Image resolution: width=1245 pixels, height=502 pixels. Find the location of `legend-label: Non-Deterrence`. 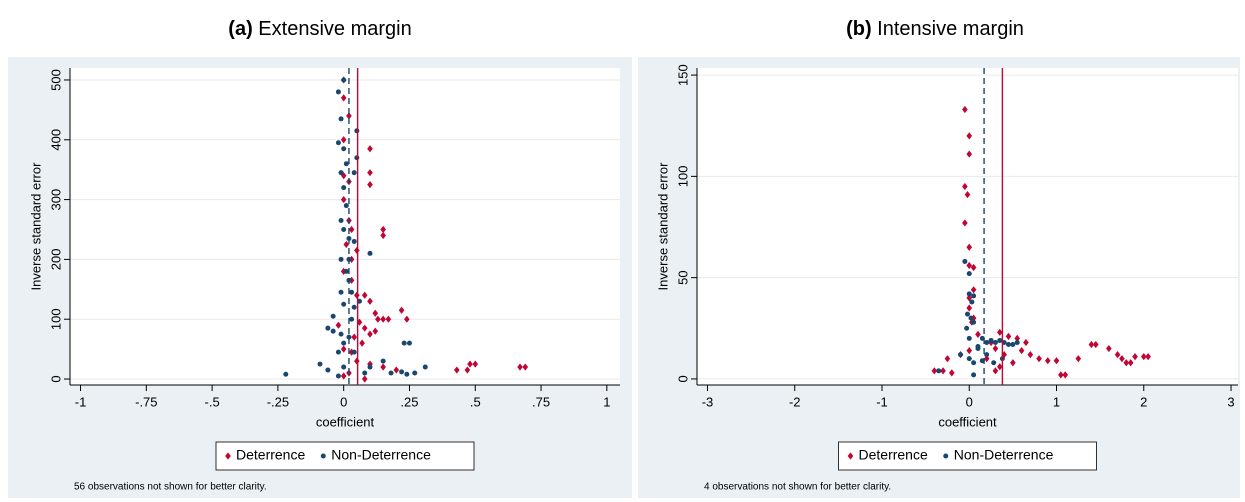

legend-label: Non-Deterrence is located at coordinates (381, 455).